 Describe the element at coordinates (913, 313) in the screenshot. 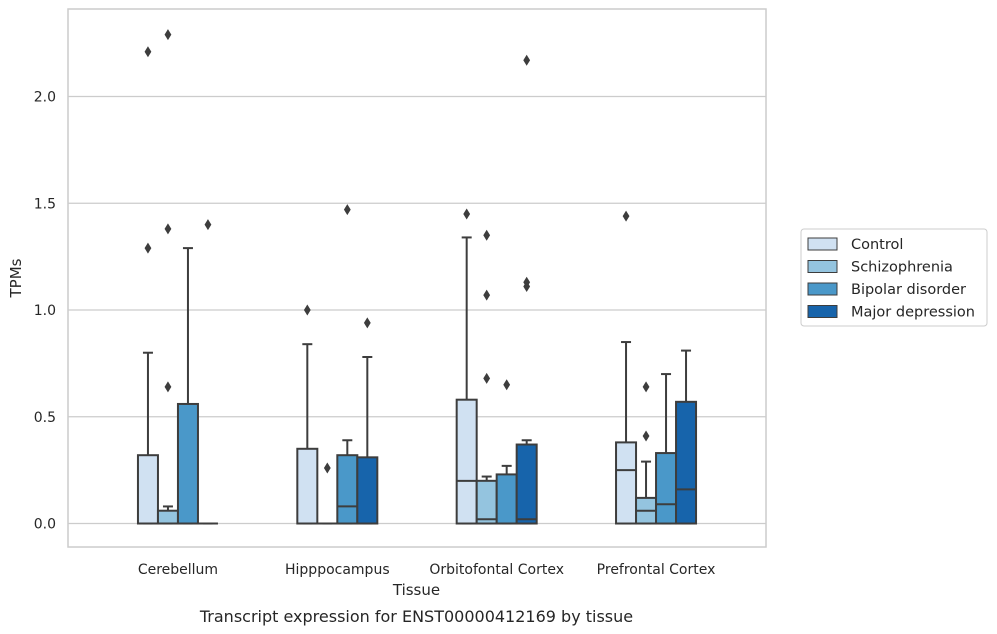

I see `legend-label: Major depression` at that location.